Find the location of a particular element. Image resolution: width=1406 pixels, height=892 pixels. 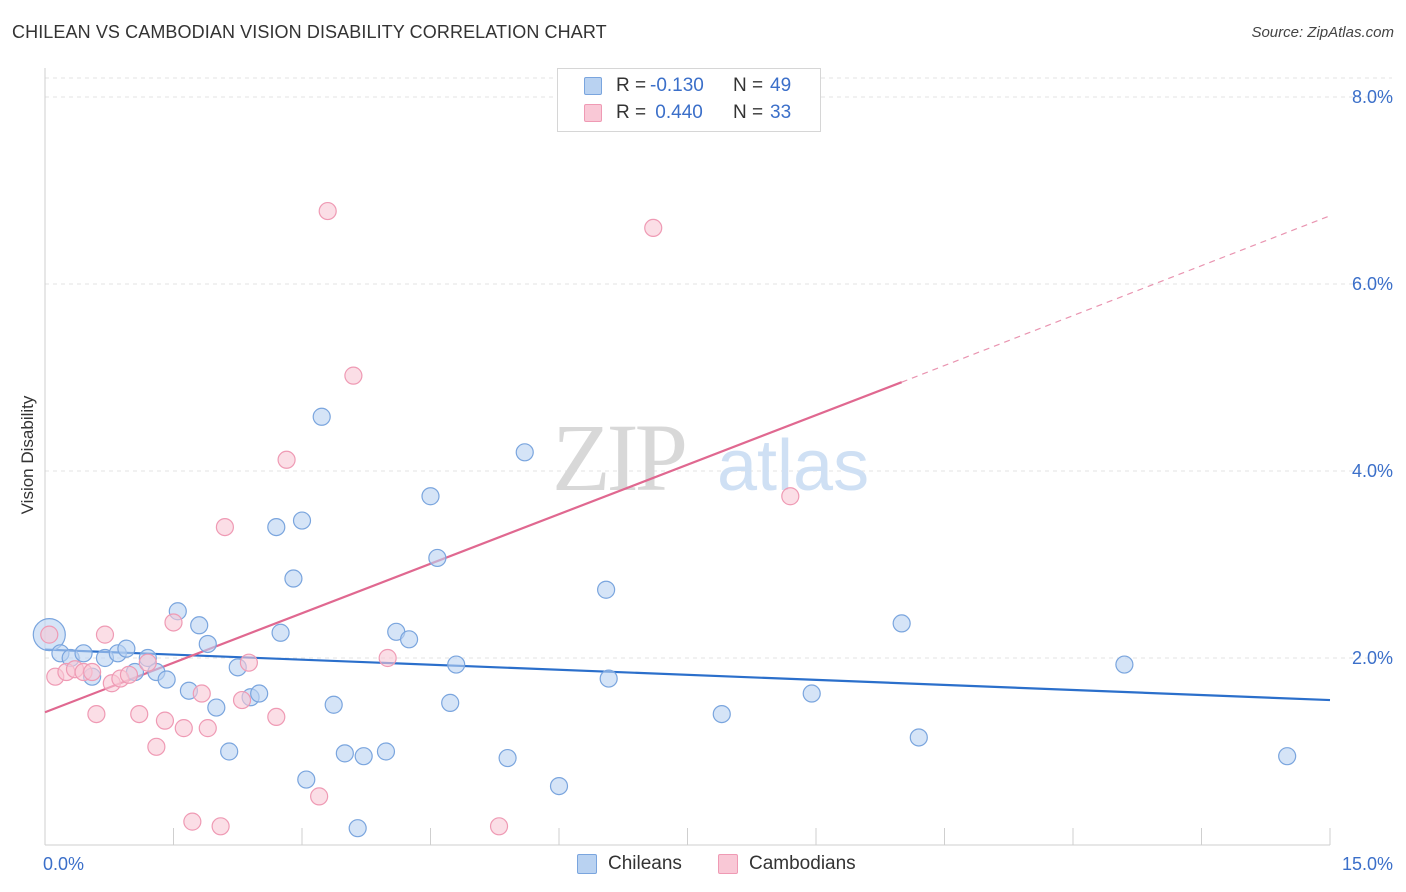

legend-r-value: 0.440 is located at coordinates (676, 112).